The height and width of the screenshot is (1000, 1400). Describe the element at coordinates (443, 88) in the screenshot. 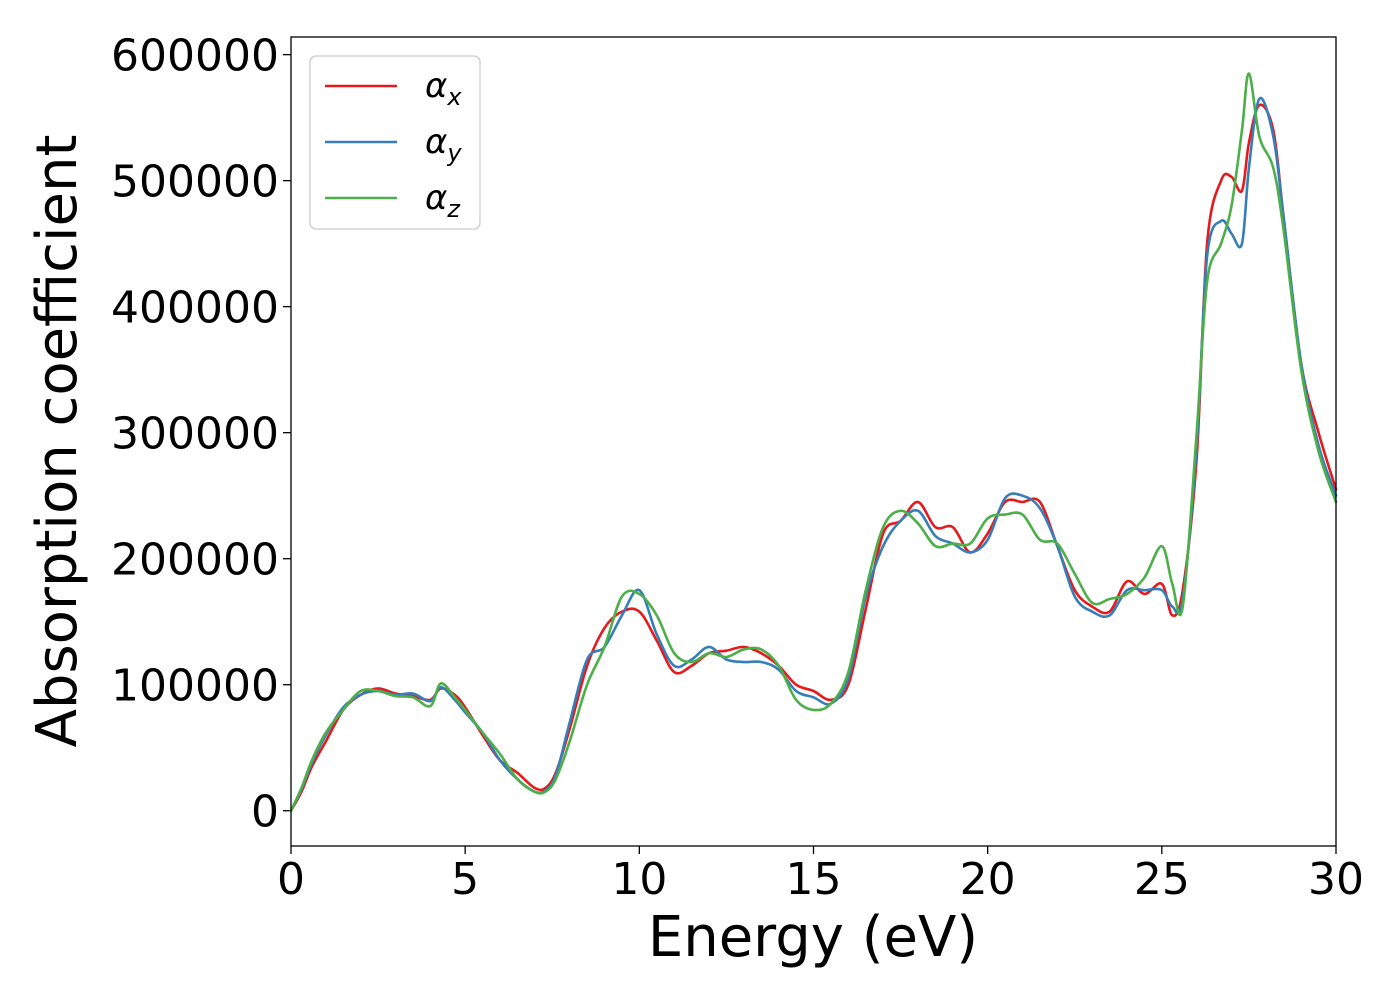

I see `legend-label-x: αx` at that location.